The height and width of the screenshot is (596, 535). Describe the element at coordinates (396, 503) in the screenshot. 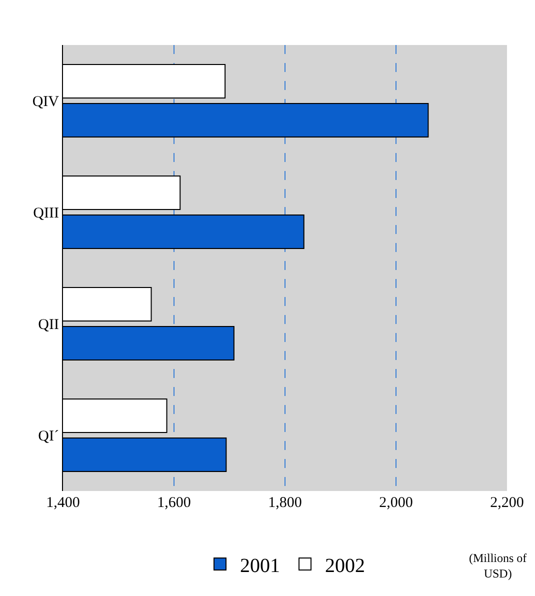

I see `x-tick-label: 2,000` at that location.